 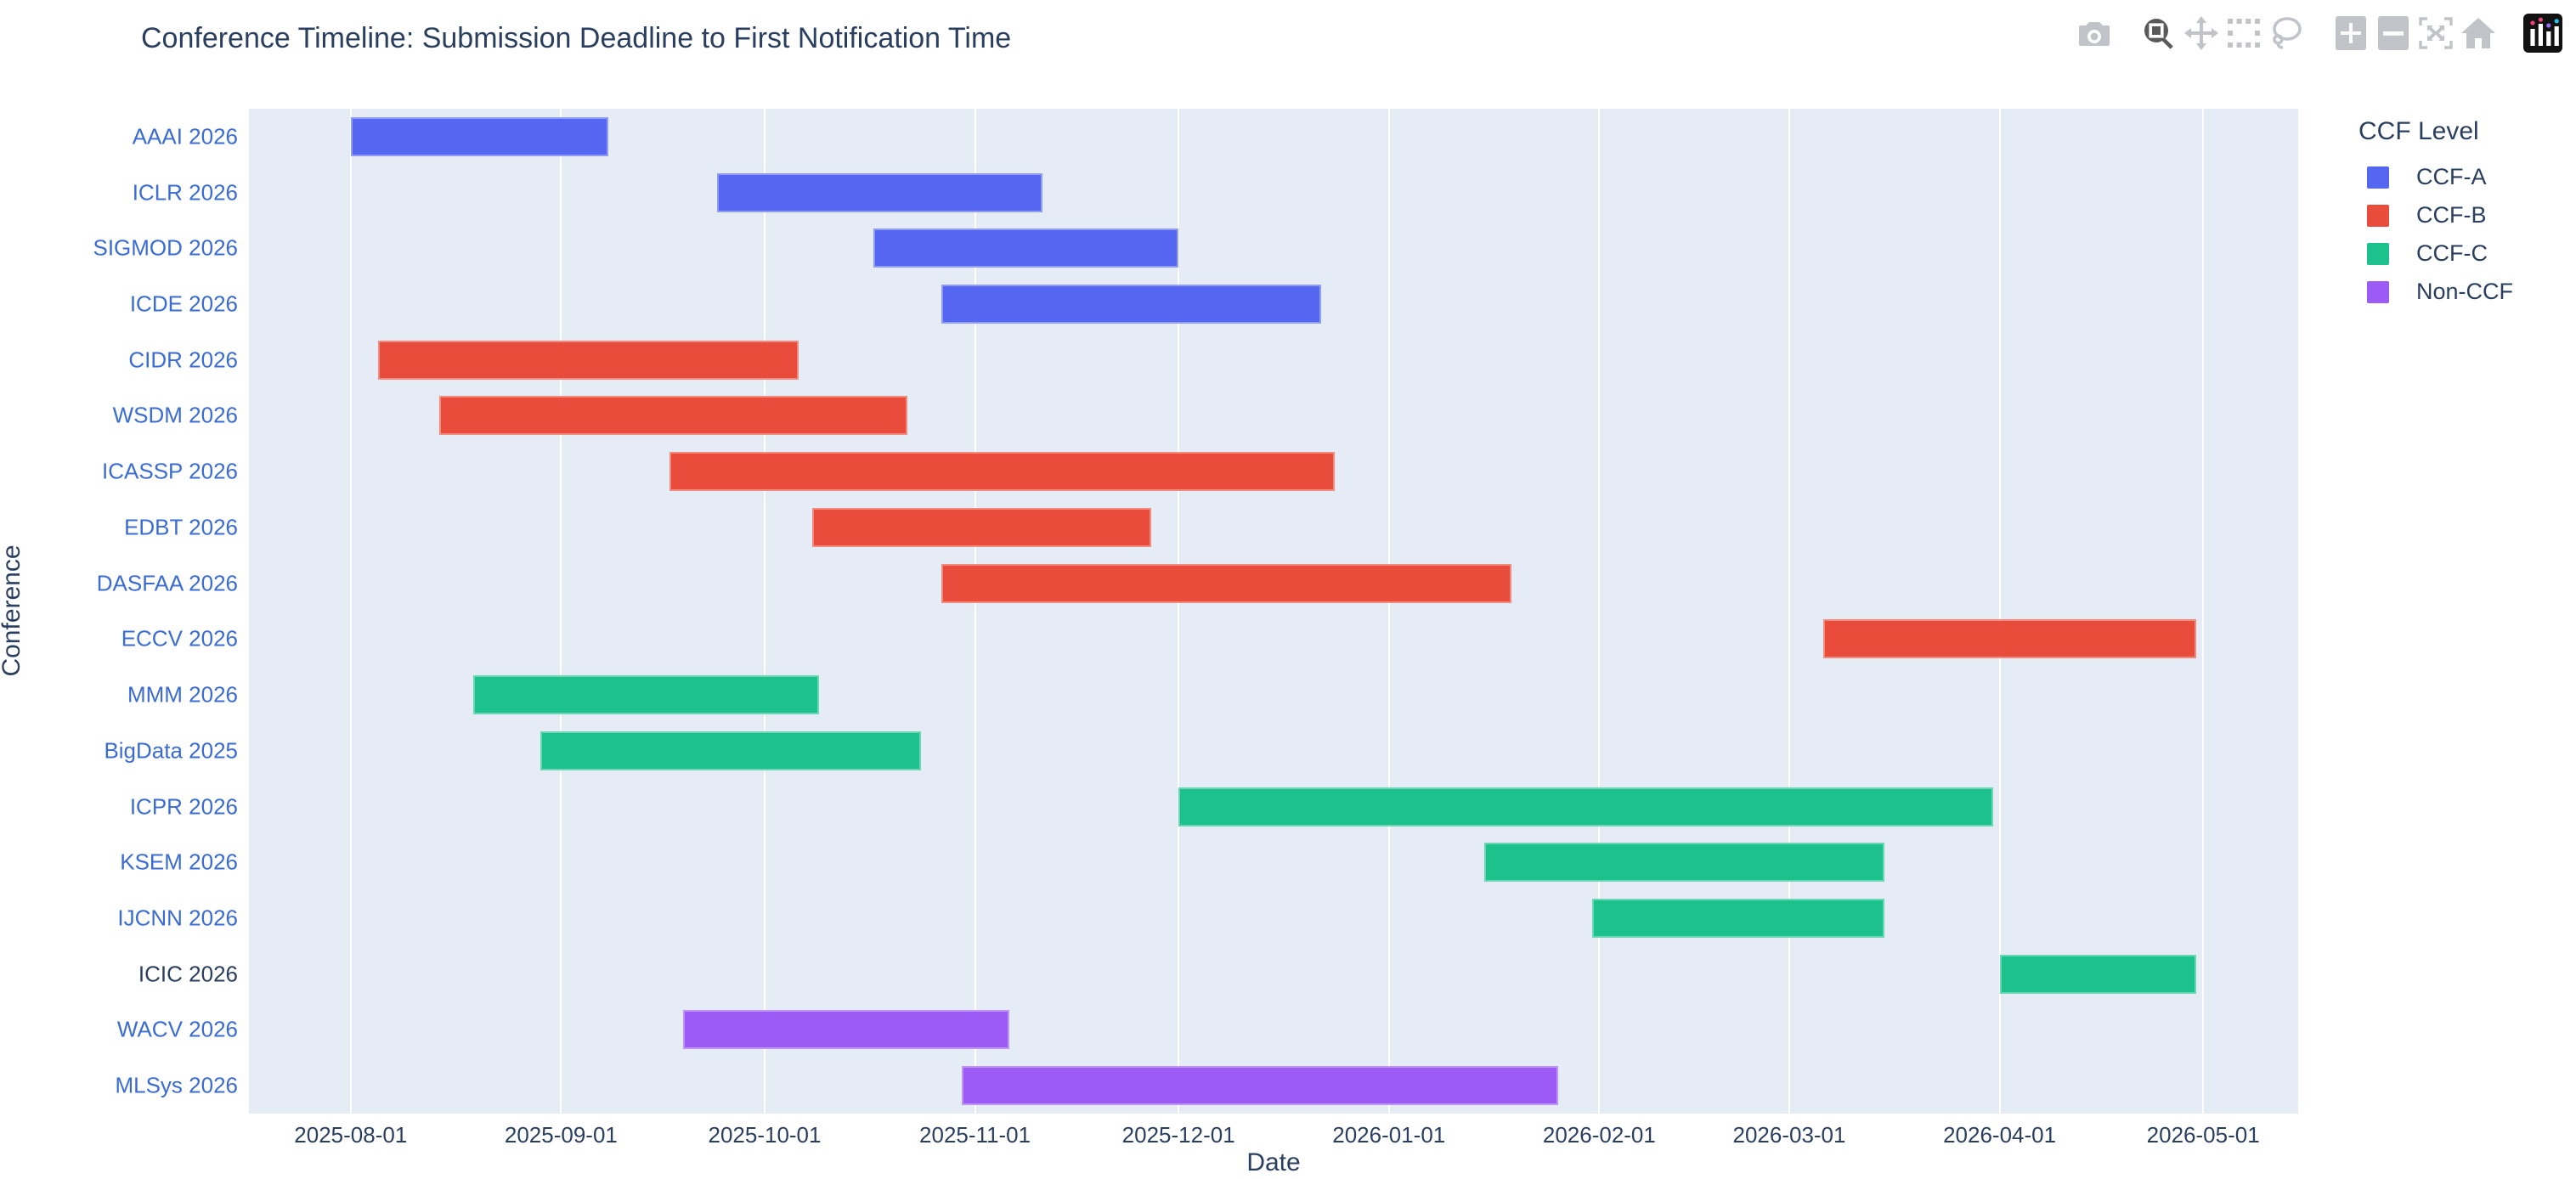 What do you see at coordinates (561, 1135) in the screenshot?
I see `x-tick-label: 2025-09-01` at bounding box center [561, 1135].